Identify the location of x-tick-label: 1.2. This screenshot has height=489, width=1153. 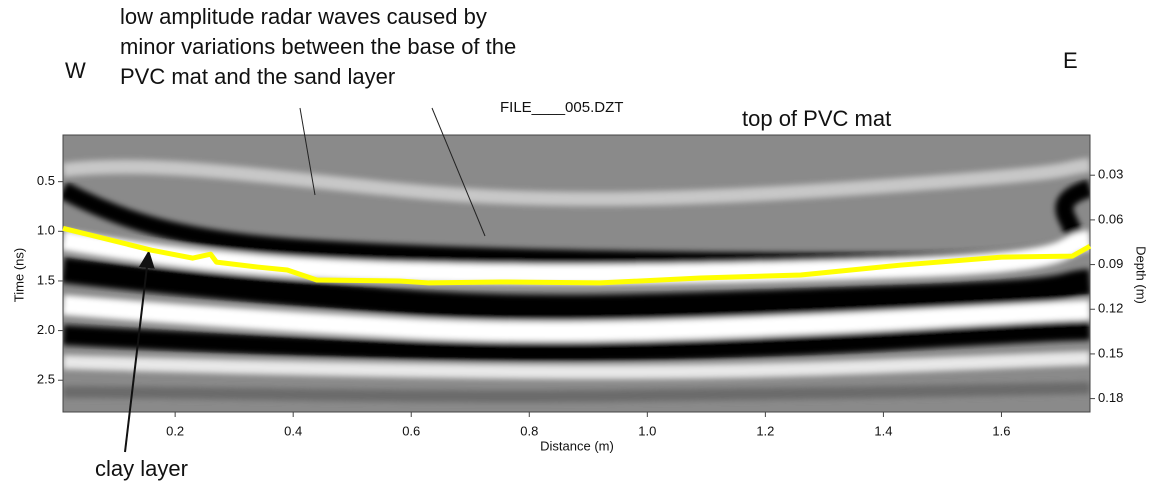
(765, 430).